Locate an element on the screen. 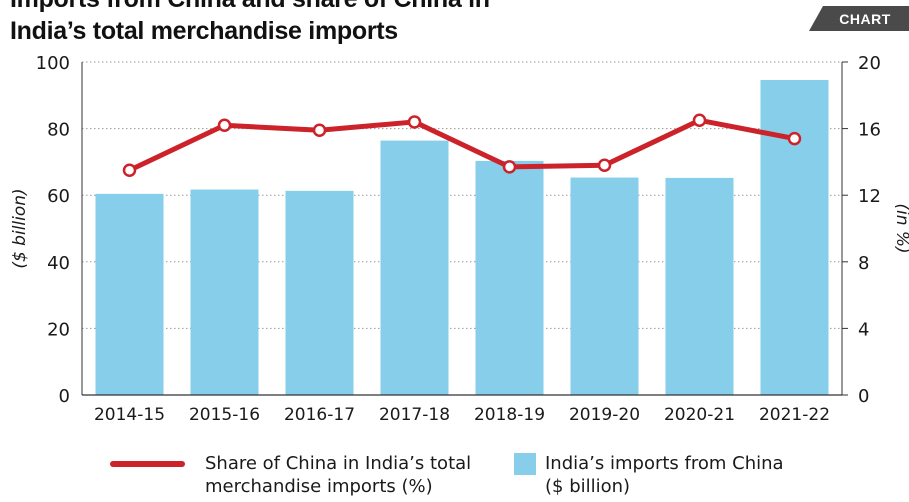  y-left-tick-label: 20 is located at coordinates (58, 329).